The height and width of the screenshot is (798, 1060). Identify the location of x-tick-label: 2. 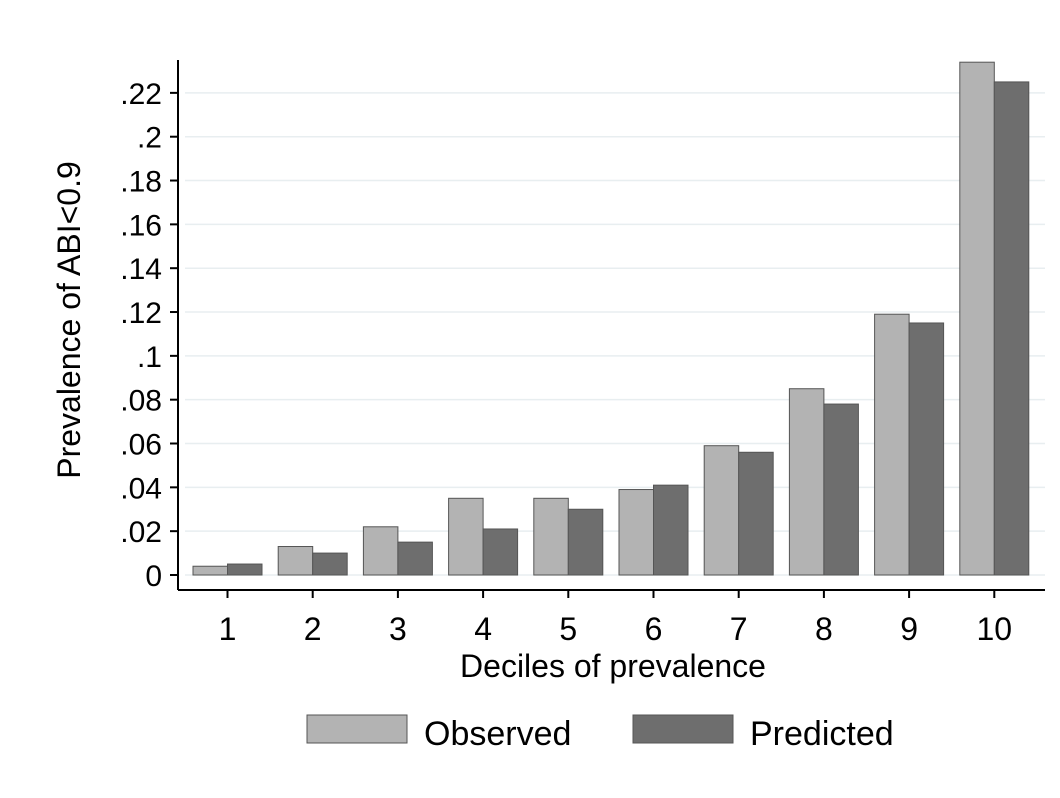
(313, 629).